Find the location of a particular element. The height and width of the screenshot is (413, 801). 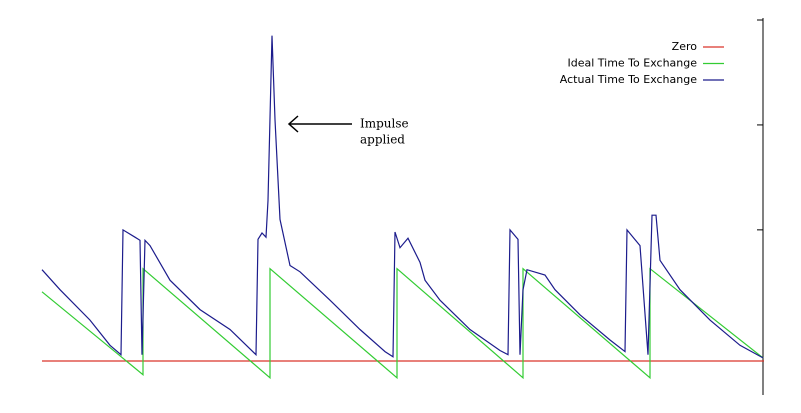

annotation: applied is located at coordinates (382, 140).